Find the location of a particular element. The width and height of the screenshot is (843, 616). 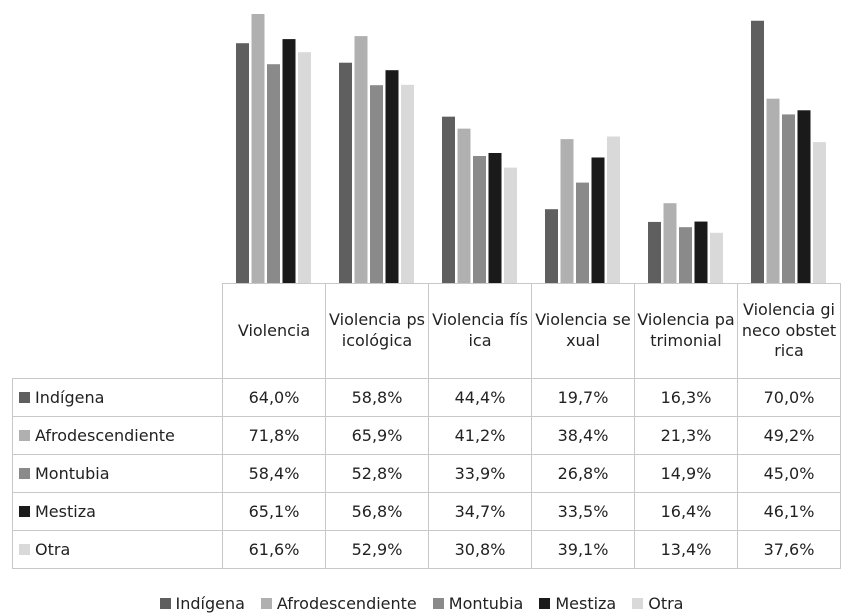

value-cell: 71,8% is located at coordinates (274, 435).